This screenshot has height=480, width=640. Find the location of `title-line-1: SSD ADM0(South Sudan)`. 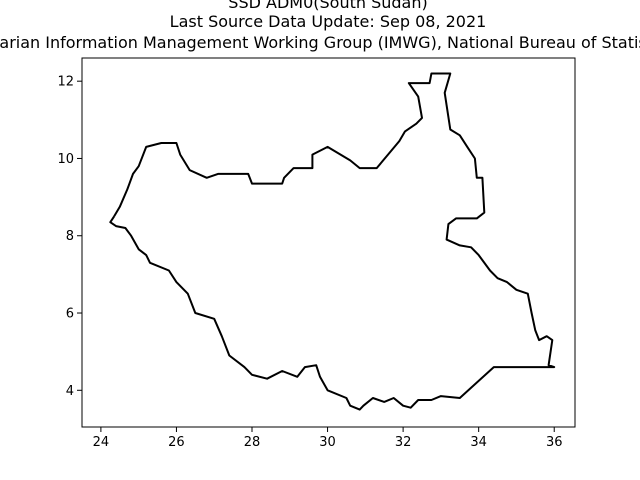

title-line-1: SSD ADM0(South Sudan) is located at coordinates (327, 6).